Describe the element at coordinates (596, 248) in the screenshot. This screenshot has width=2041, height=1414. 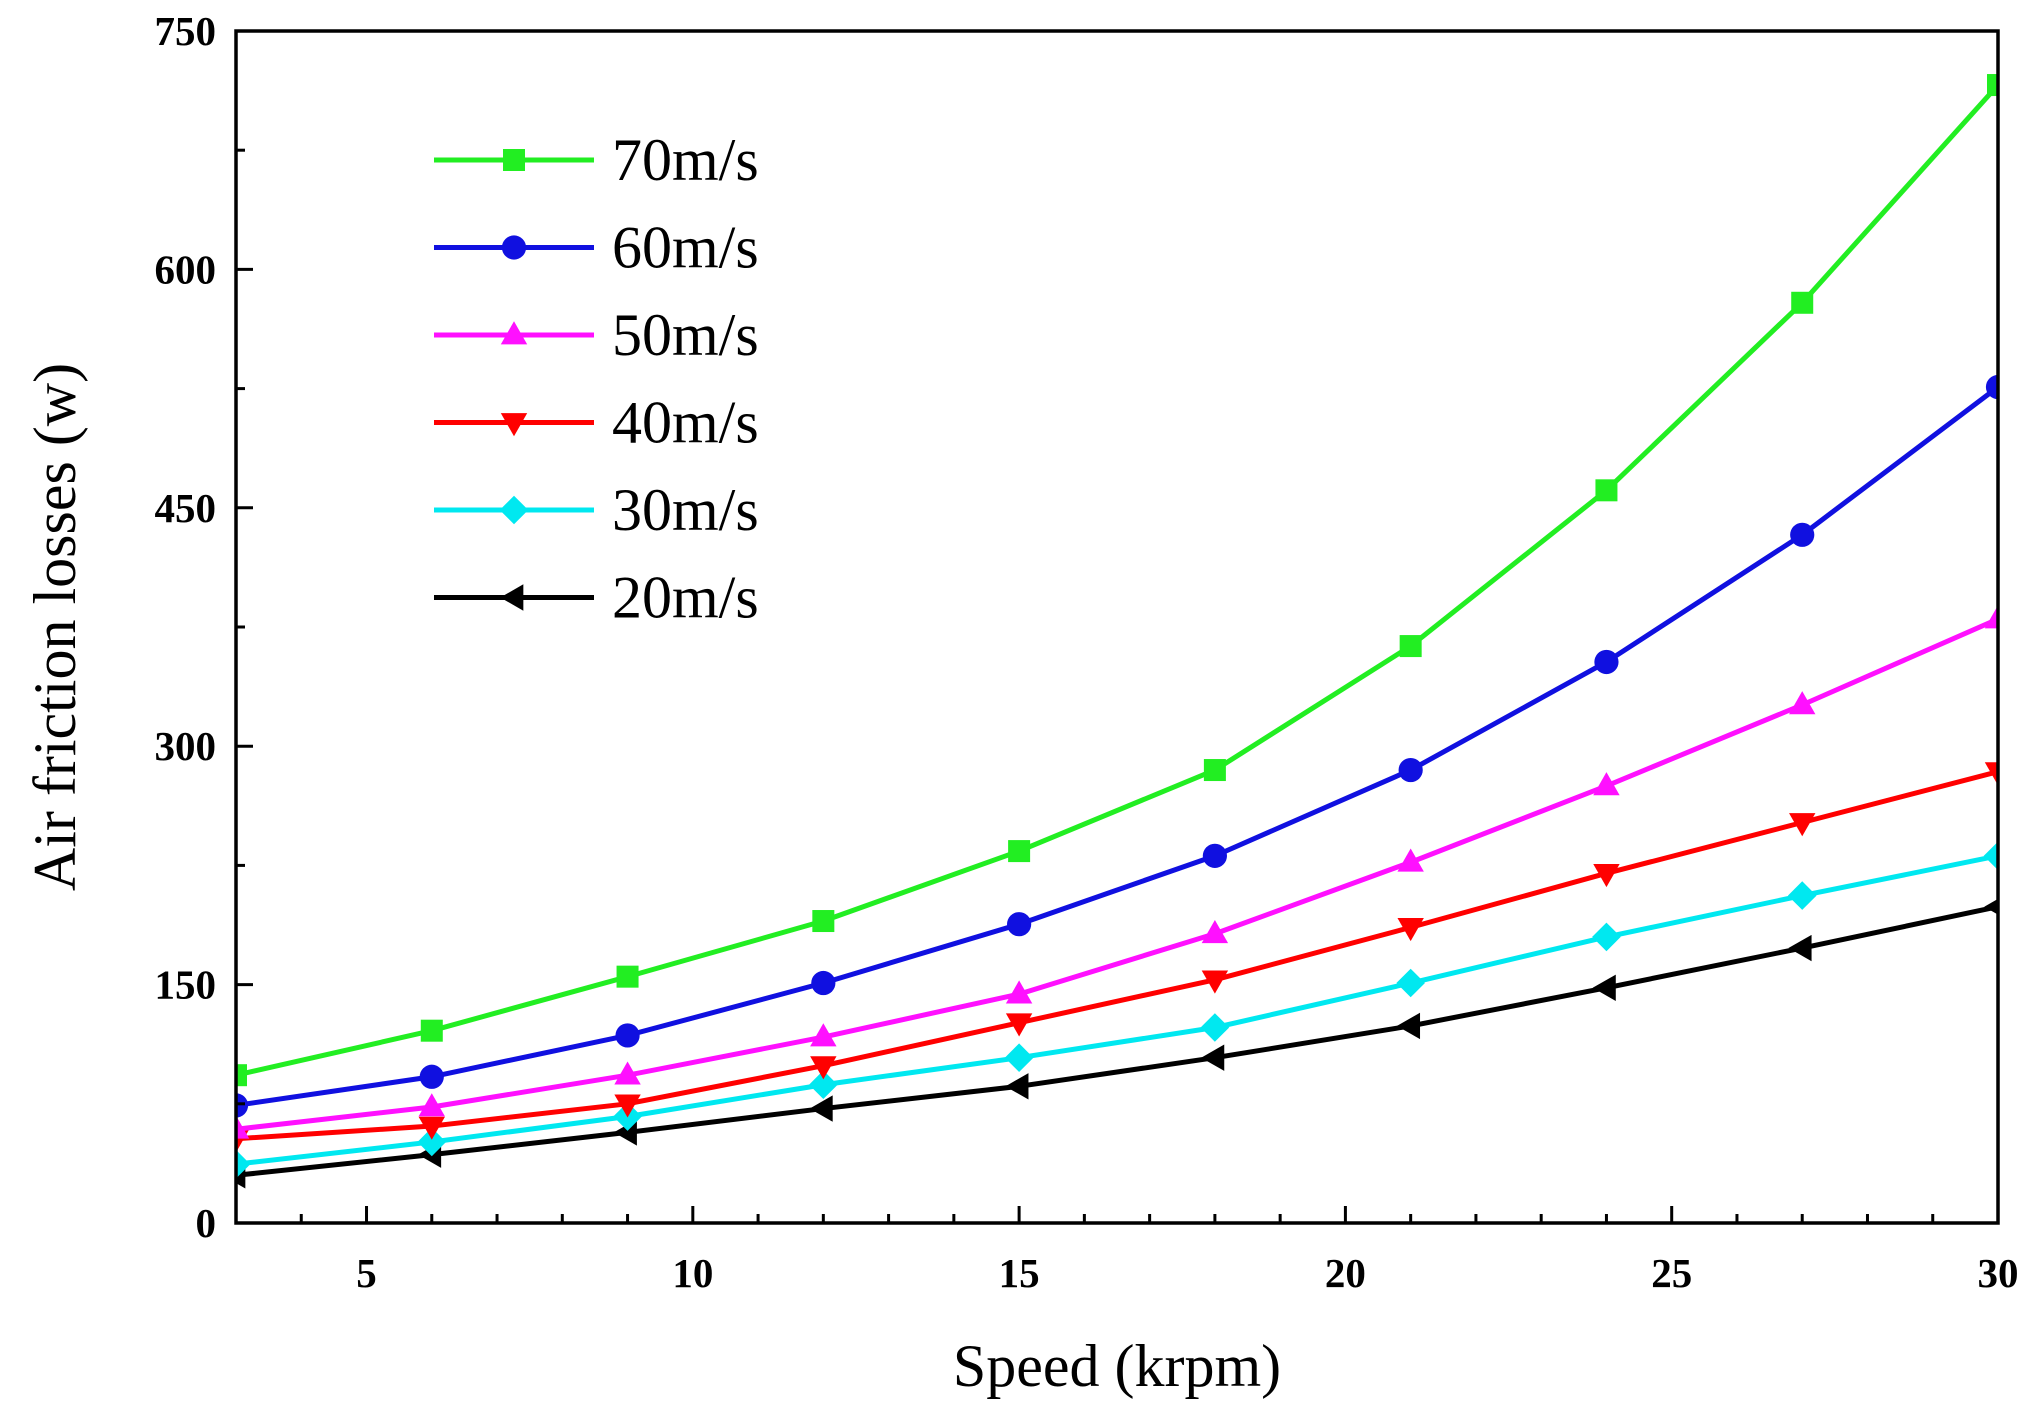
I see `legend-item: 60m/s` at that location.